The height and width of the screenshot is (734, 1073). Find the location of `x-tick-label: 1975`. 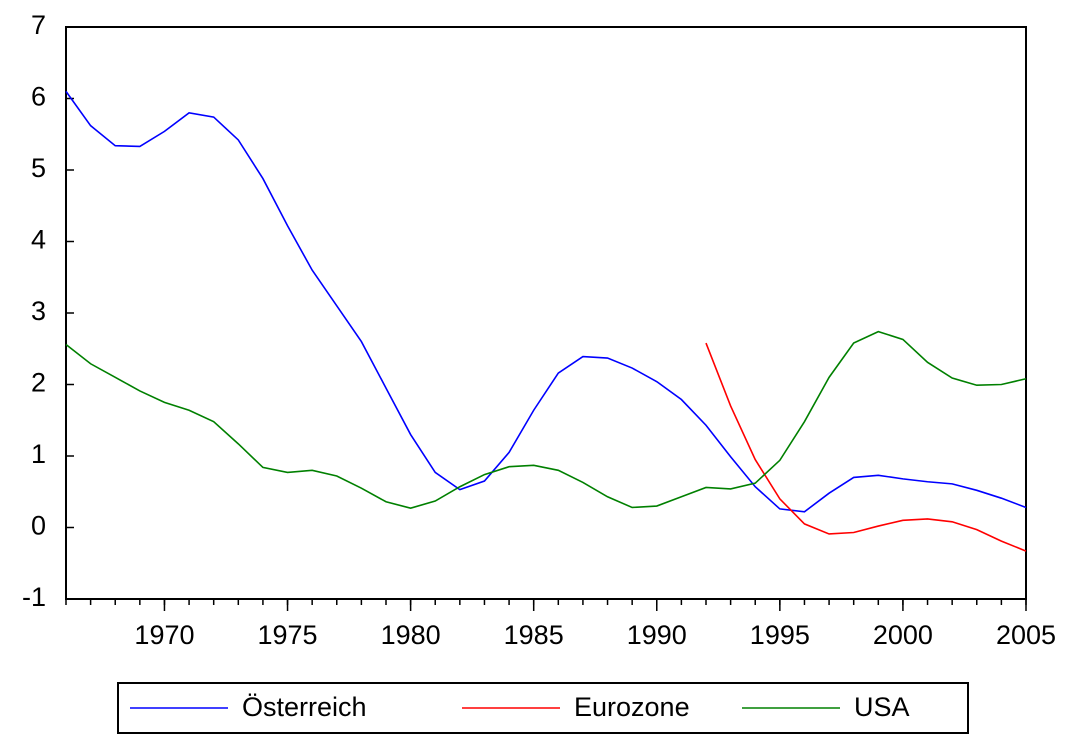

x-tick-label: 1975 is located at coordinates (287, 635).